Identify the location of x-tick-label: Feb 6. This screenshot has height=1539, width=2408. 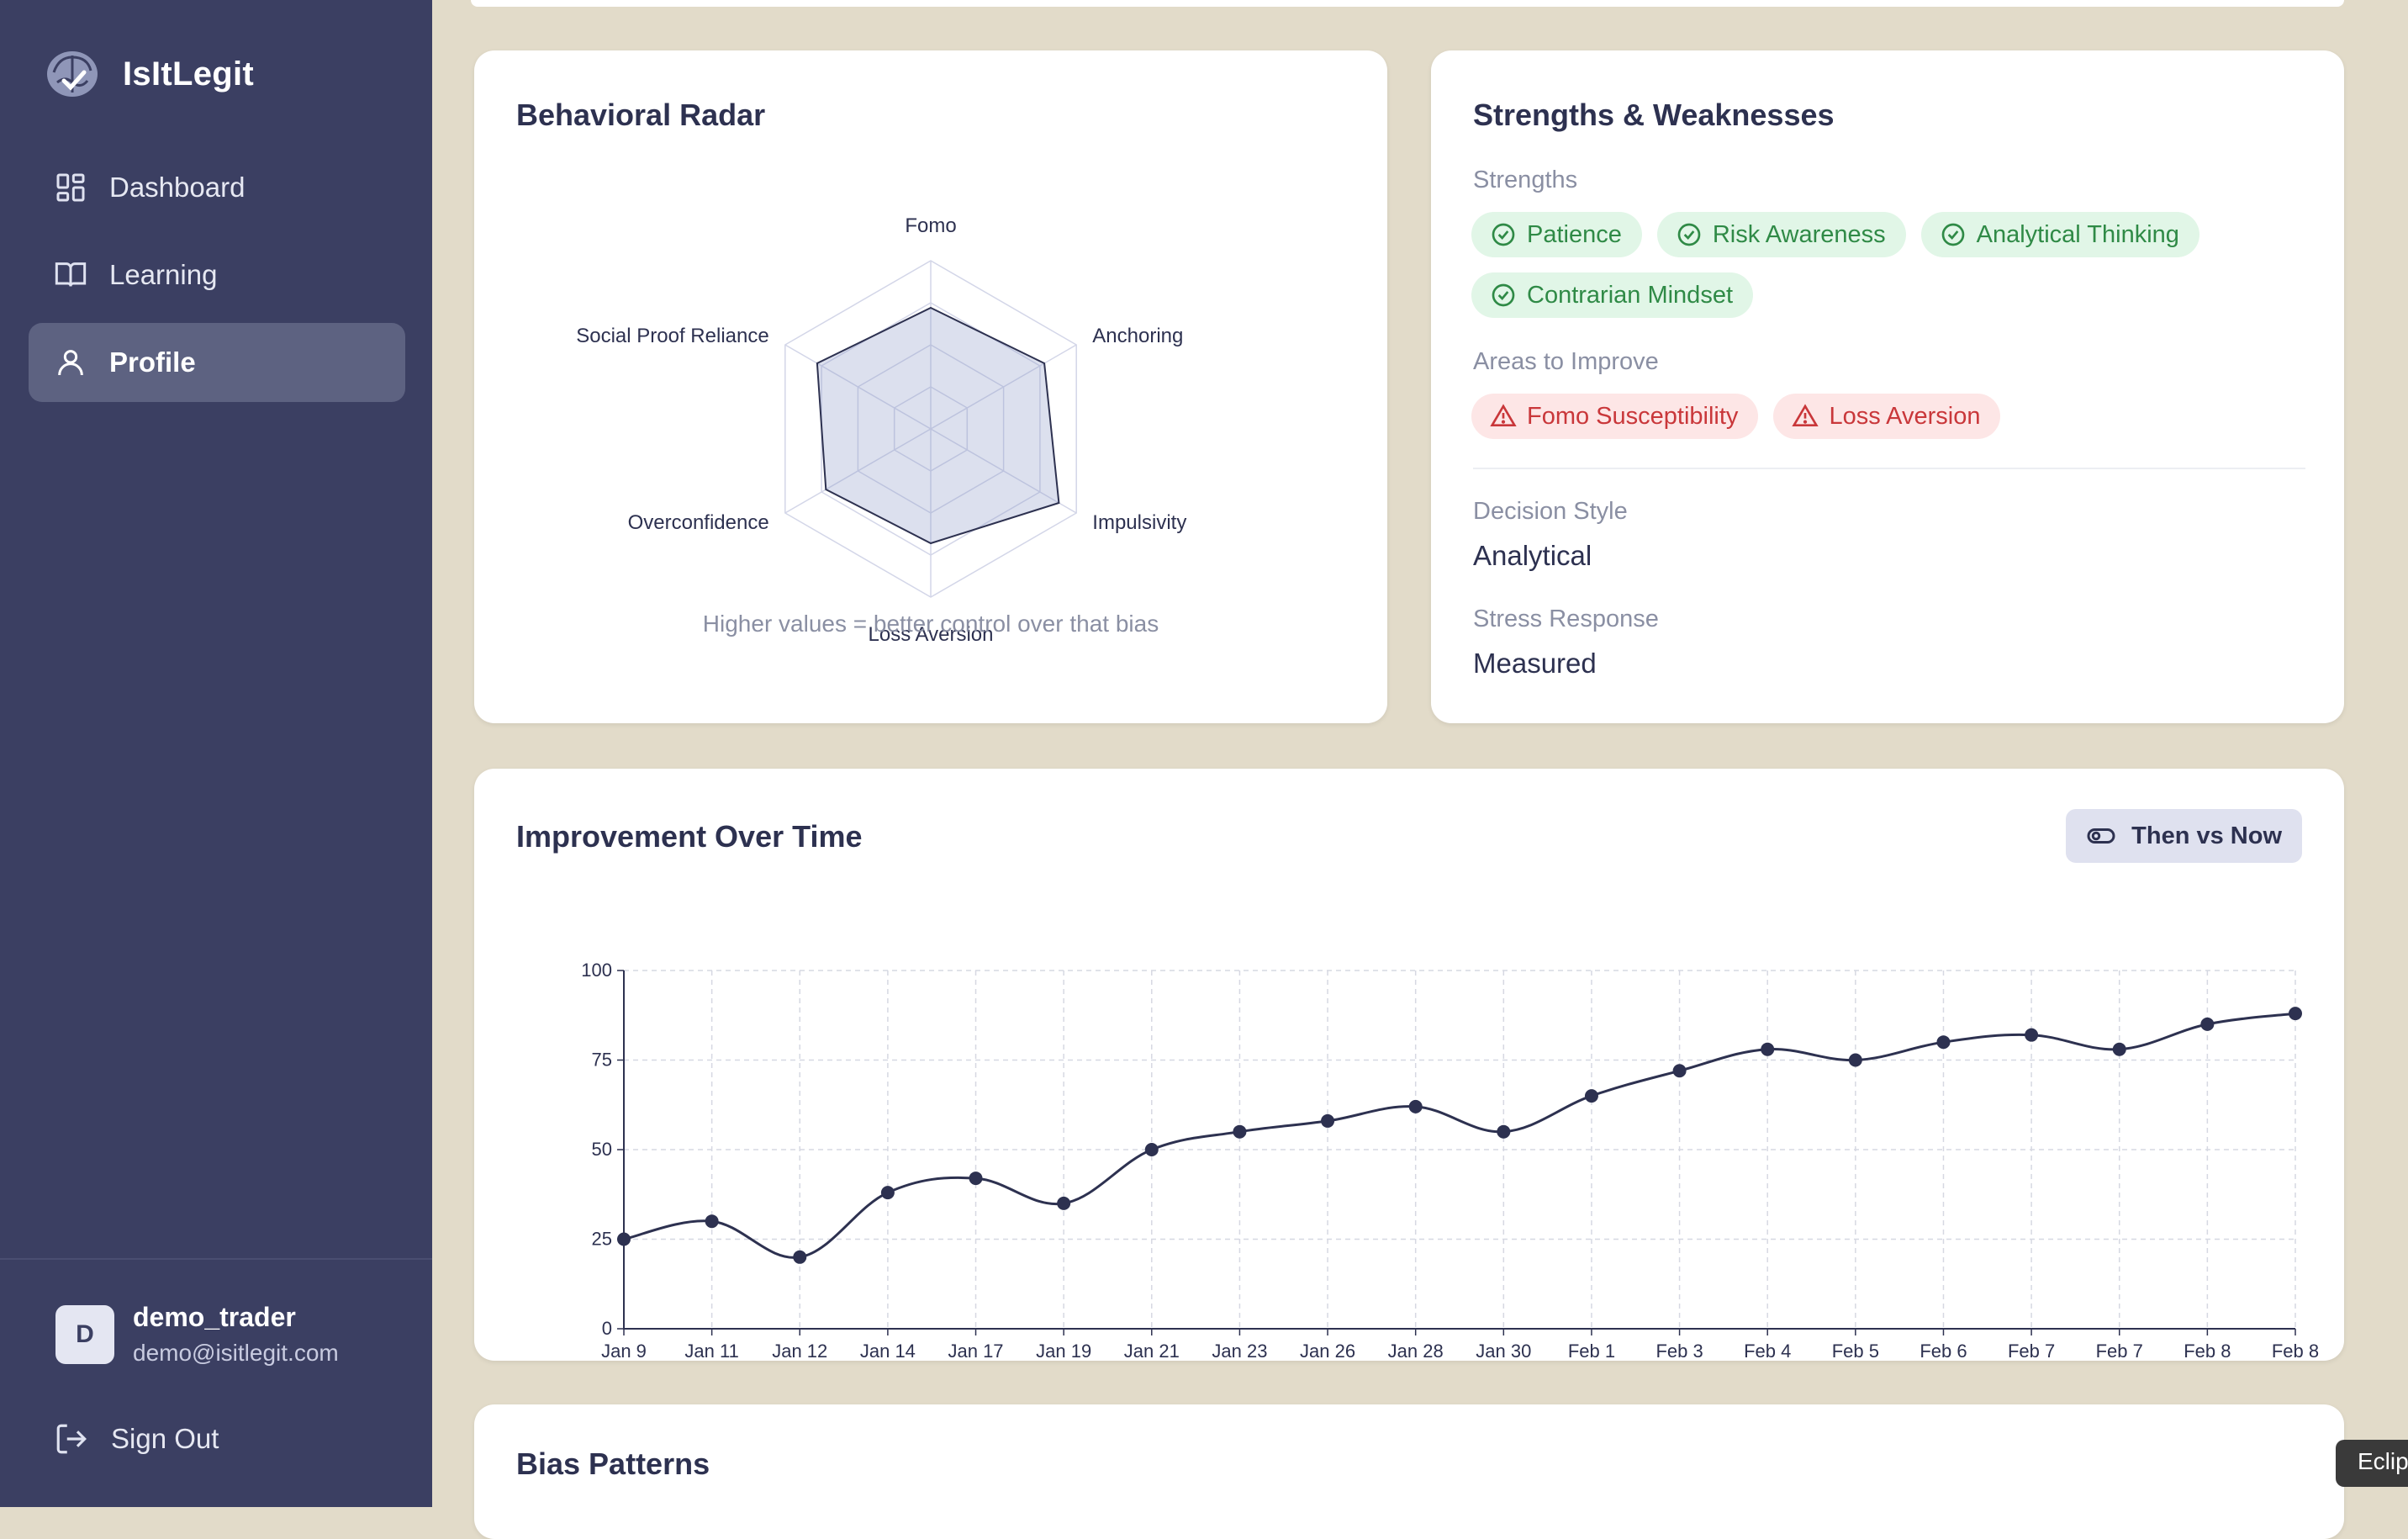
(1943, 1349).